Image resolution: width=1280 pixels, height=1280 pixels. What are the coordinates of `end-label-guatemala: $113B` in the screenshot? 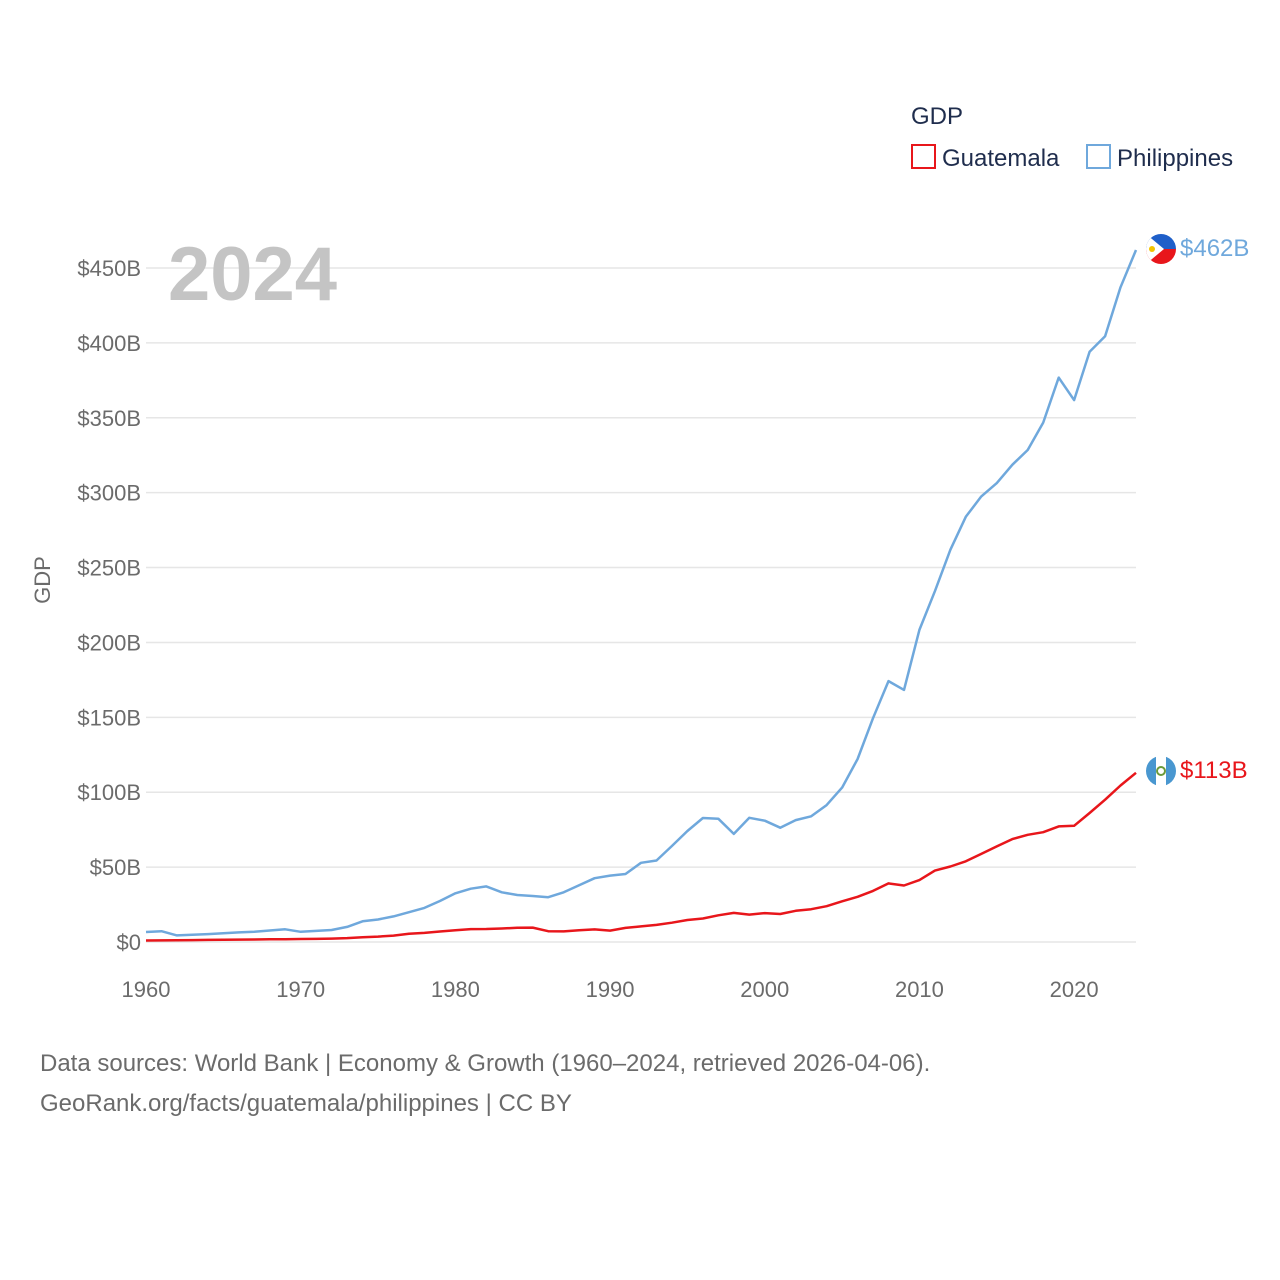 It's located at (1214, 770).